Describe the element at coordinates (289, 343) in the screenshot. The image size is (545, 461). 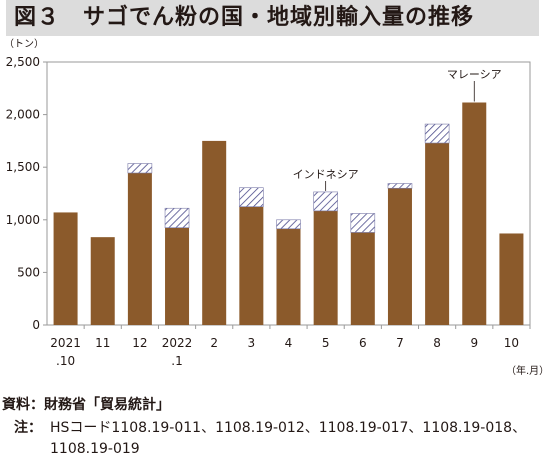
I see `x-tick-label: 4` at that location.